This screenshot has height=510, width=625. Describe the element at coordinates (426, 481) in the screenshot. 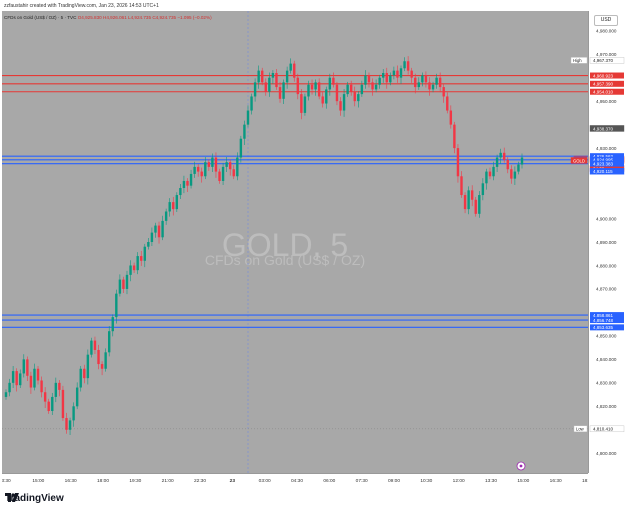

I see `time-tick-label: 10:30` at that location.